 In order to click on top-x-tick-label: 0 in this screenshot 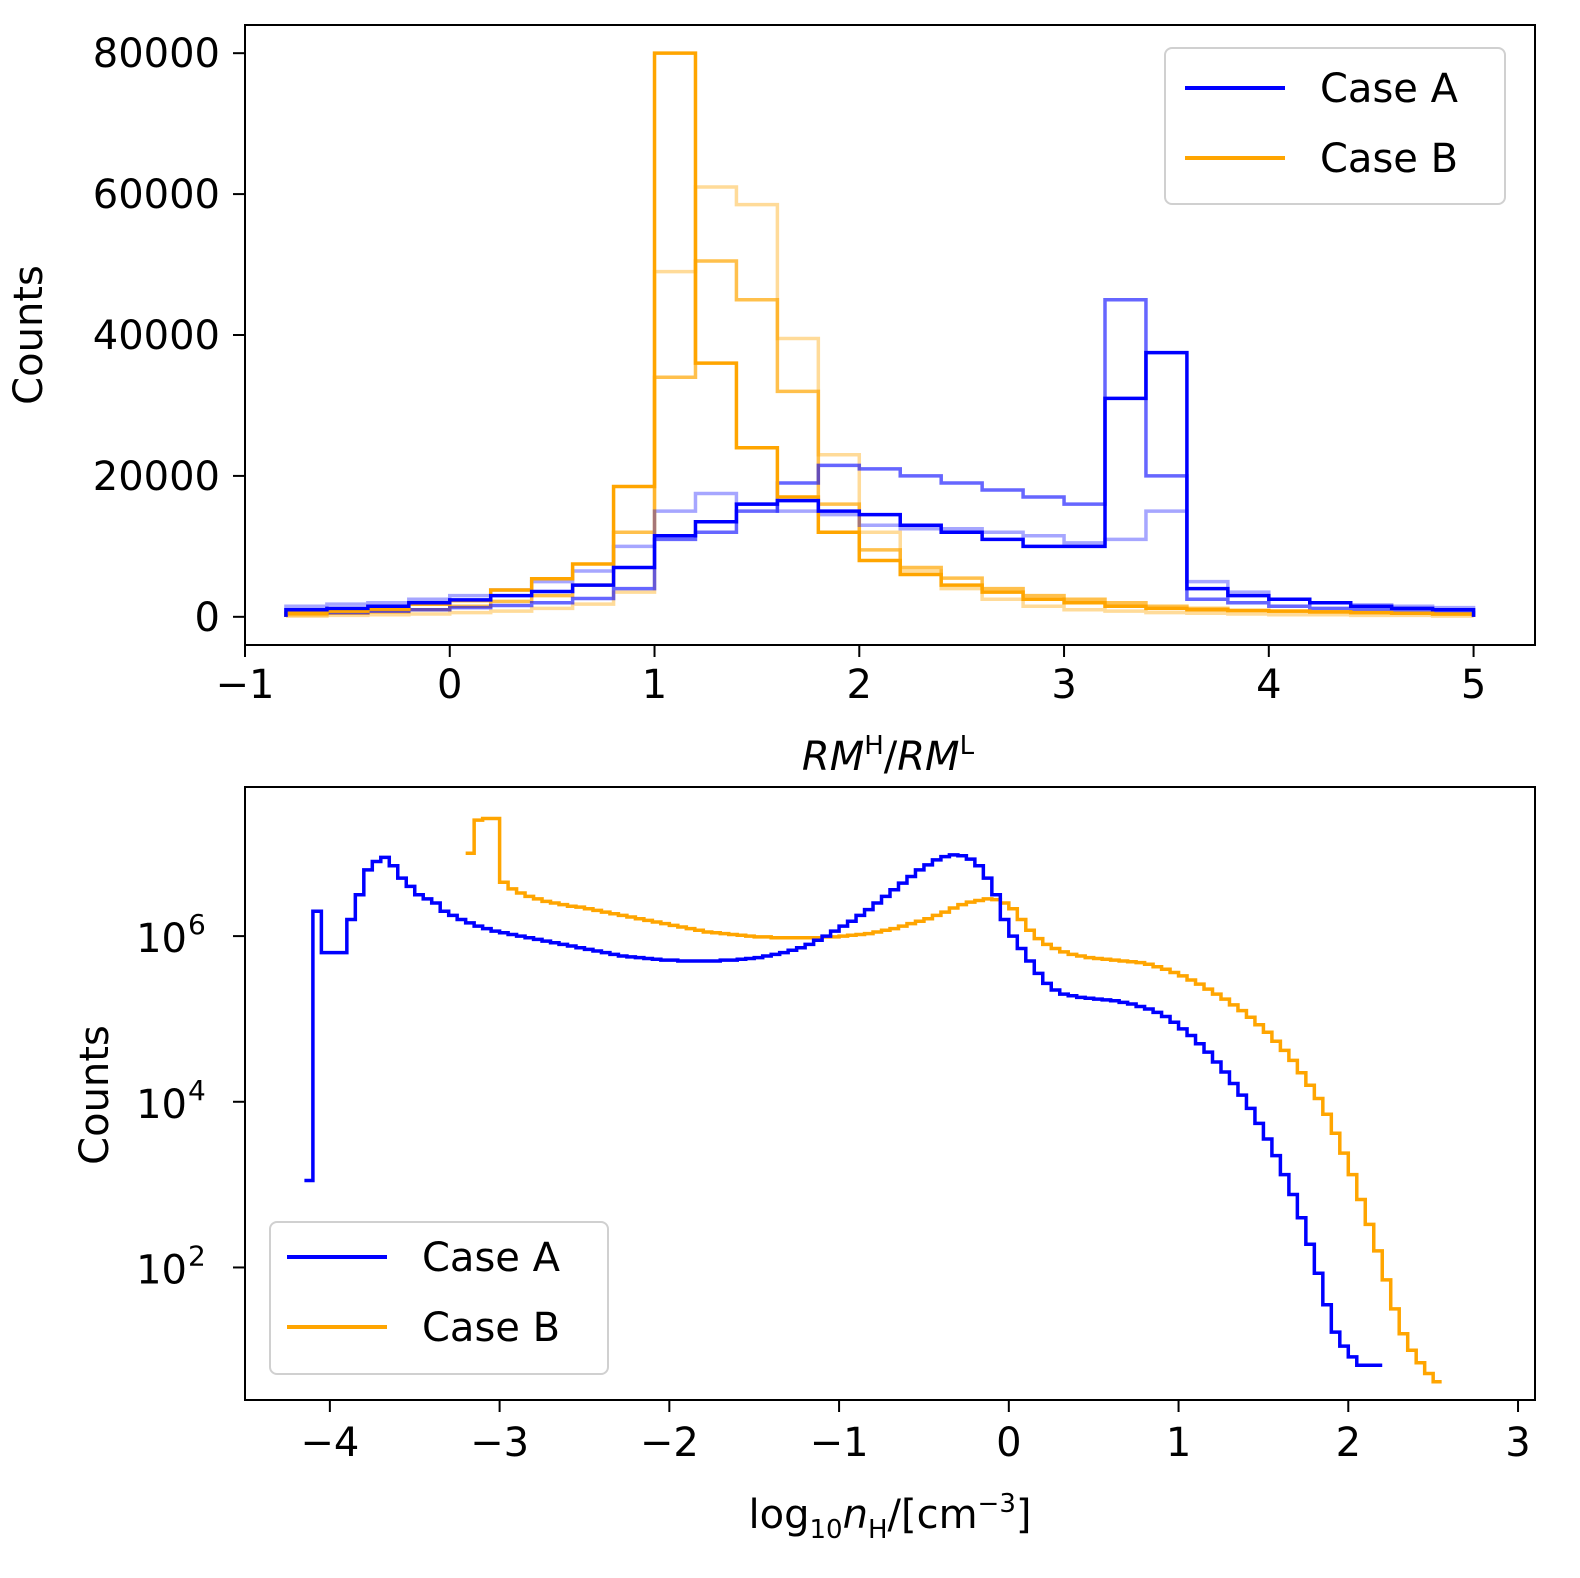, I will do `click(449, 685)`.